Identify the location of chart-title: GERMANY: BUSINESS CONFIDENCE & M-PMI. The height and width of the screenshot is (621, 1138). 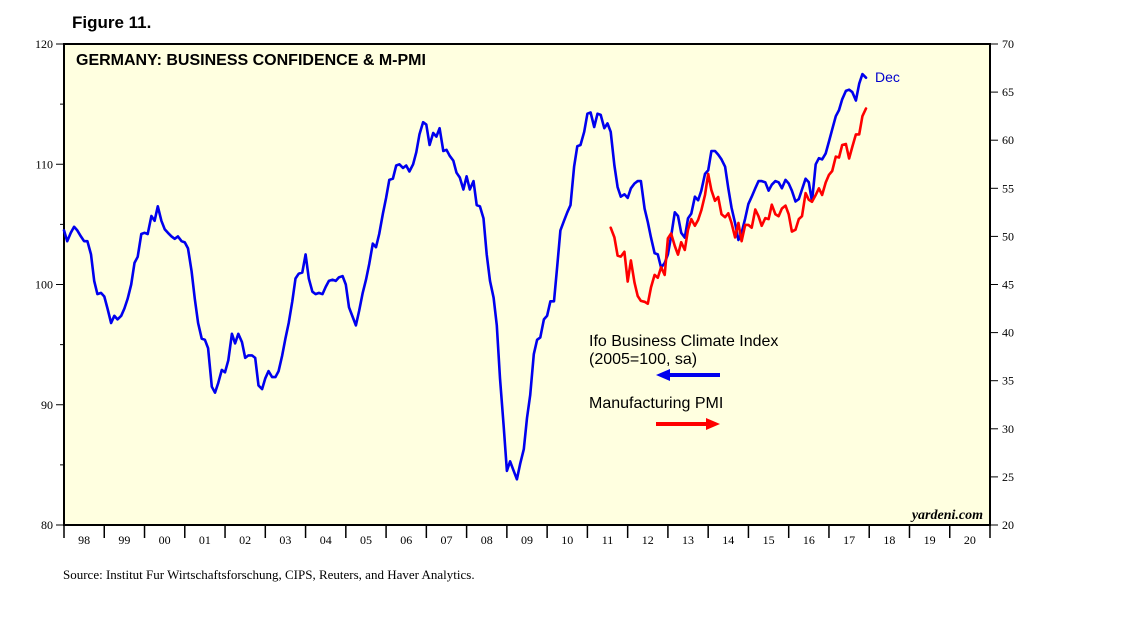
(251, 60).